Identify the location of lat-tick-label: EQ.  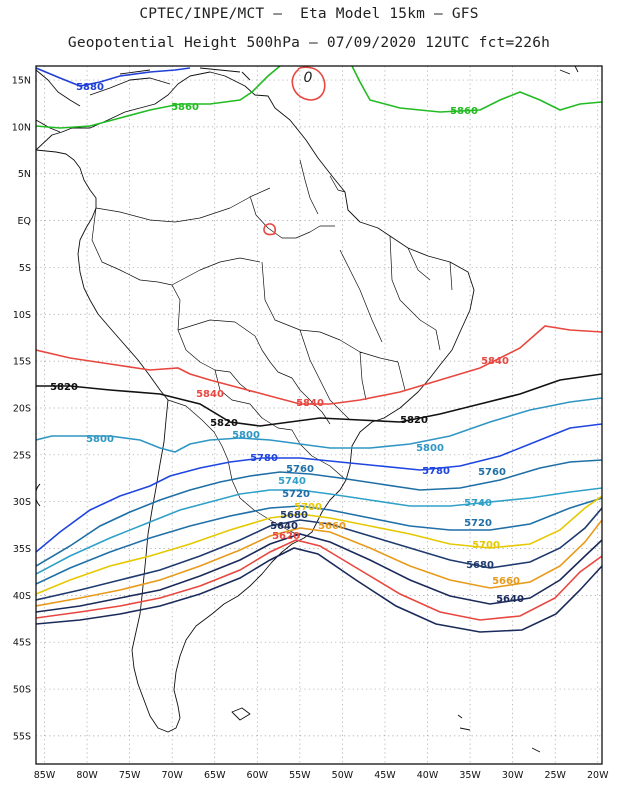
(24, 221).